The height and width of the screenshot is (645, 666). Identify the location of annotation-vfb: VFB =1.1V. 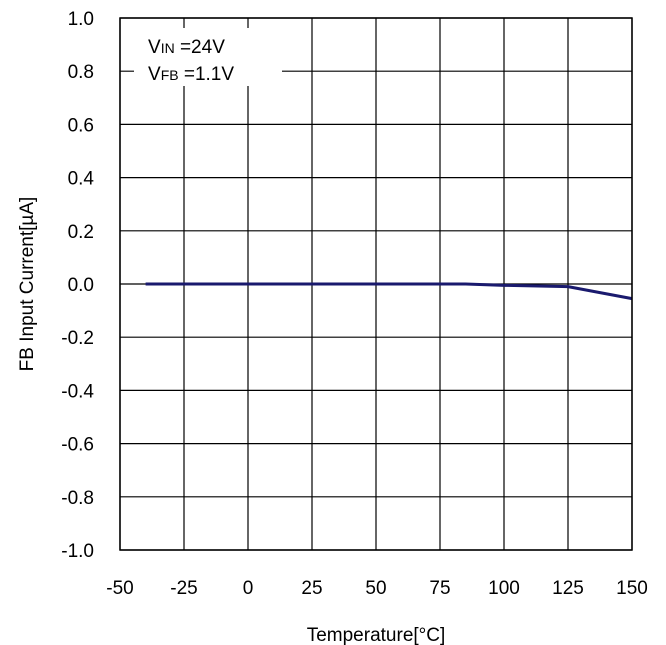
(191, 74).